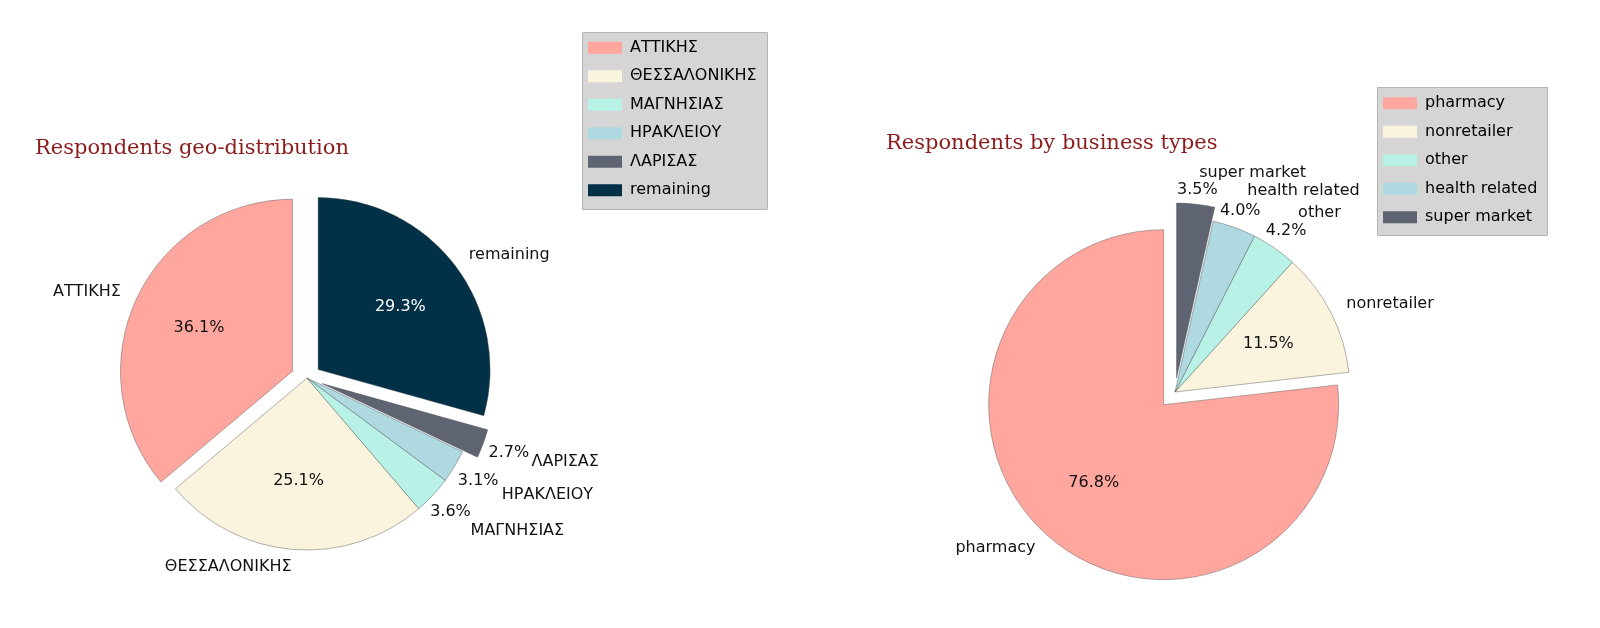  Describe the element at coordinates (87, 290) in the screenshot. I see `slice-label: ΑΤΤΙΚΗΣ` at that location.